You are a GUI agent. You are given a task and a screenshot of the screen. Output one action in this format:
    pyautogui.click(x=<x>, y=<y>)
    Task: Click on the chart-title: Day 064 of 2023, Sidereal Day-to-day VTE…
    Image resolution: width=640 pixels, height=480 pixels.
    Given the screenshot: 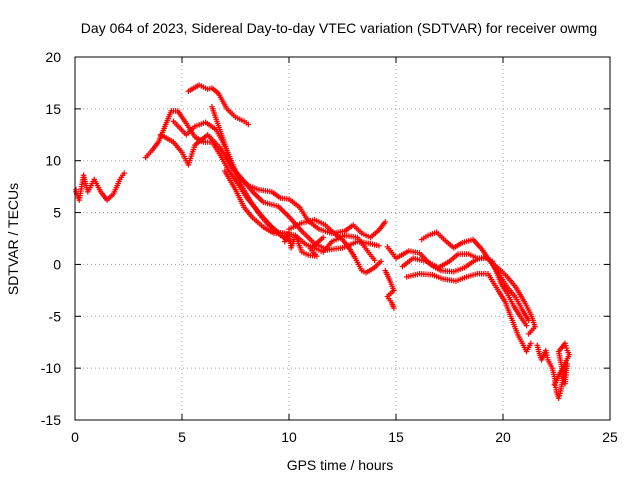 What is the action you would take?
    pyautogui.click(x=339, y=28)
    